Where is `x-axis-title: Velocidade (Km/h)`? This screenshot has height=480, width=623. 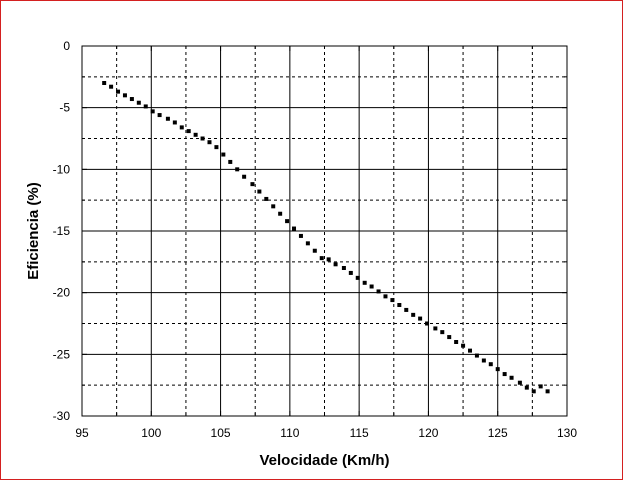 x-axis-title: Velocidade (Km/h) is located at coordinates (324, 460).